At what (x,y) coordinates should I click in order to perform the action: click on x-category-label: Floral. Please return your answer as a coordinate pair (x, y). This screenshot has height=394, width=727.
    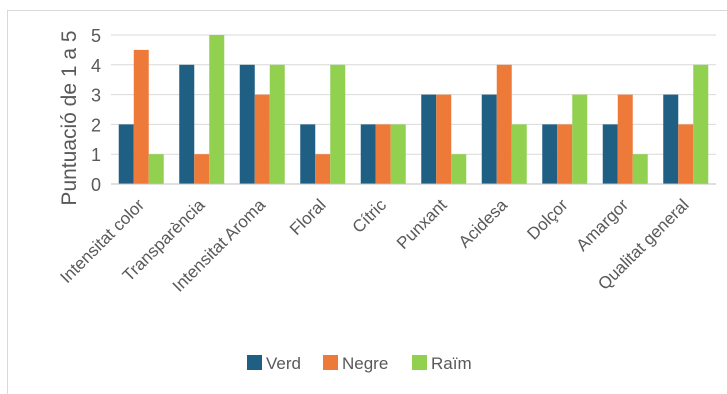
    Looking at the image, I should click on (307, 216).